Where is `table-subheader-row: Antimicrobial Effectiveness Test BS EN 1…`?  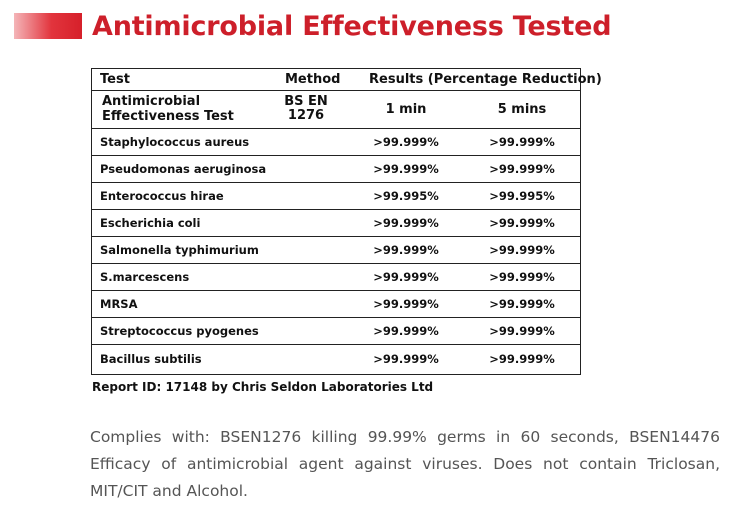 table-subheader-row: Antimicrobial Effectiveness Test BS EN 1… is located at coordinates (336, 109).